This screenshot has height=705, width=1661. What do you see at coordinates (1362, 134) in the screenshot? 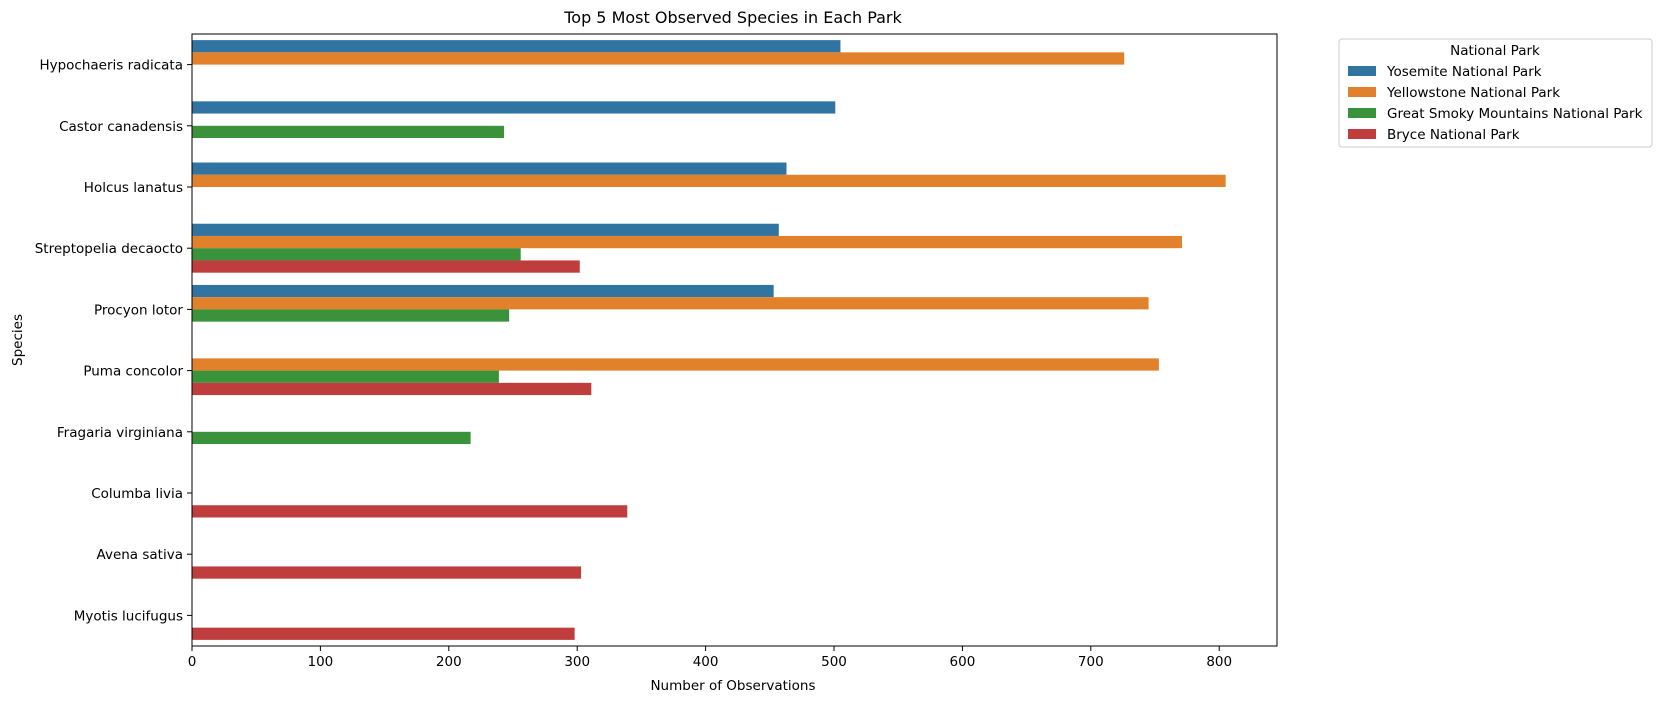
I see `legend-swatch-bryce-national-park` at bounding box center [1362, 134].